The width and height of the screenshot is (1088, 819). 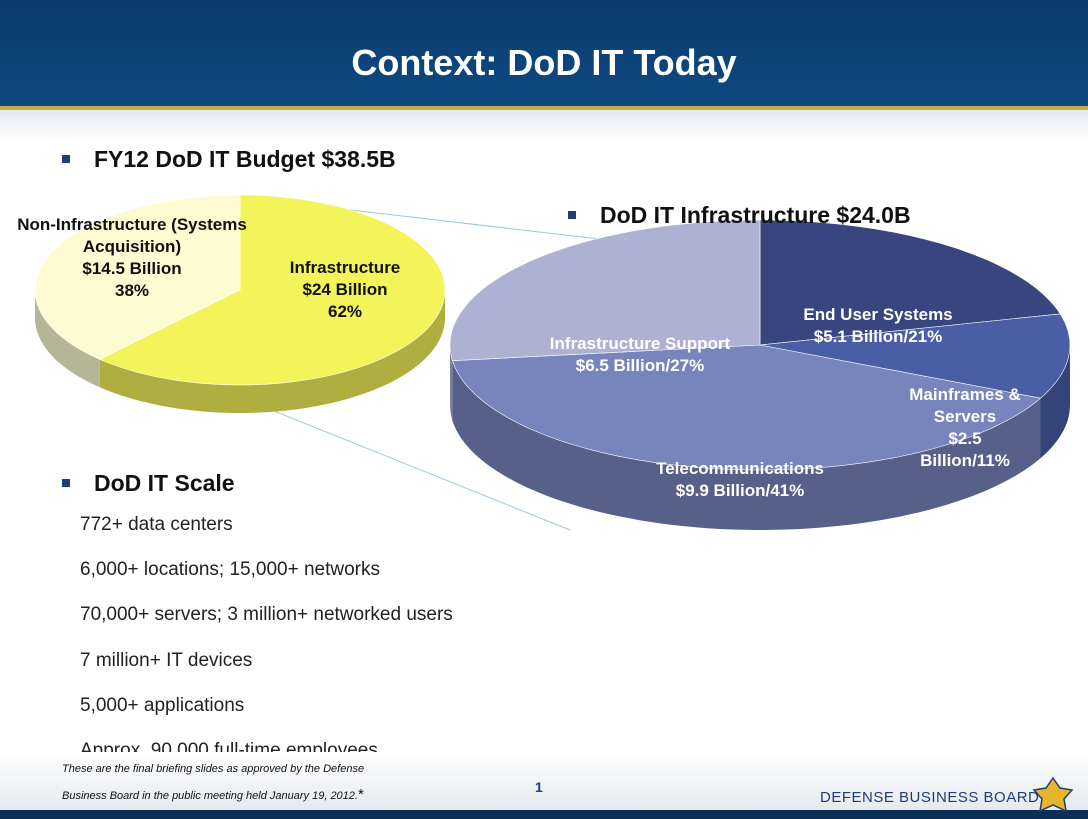 What do you see at coordinates (132, 268) in the screenshot?
I see `amount-label: $14.5 Billion` at bounding box center [132, 268].